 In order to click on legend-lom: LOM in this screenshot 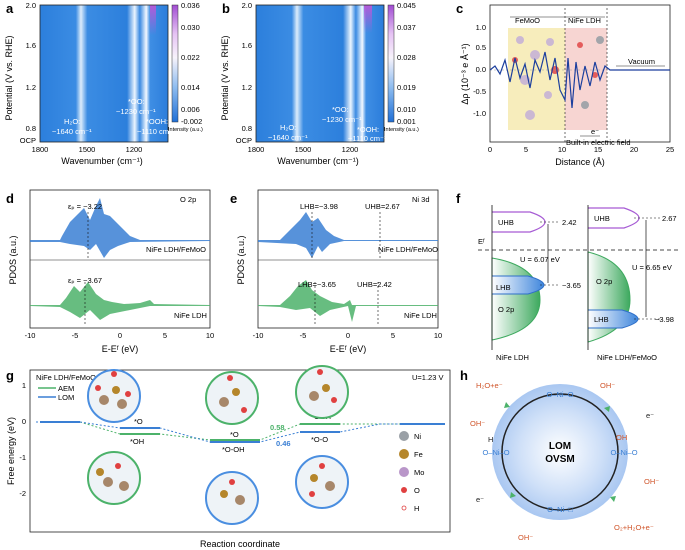, I will do `click(66, 397)`.